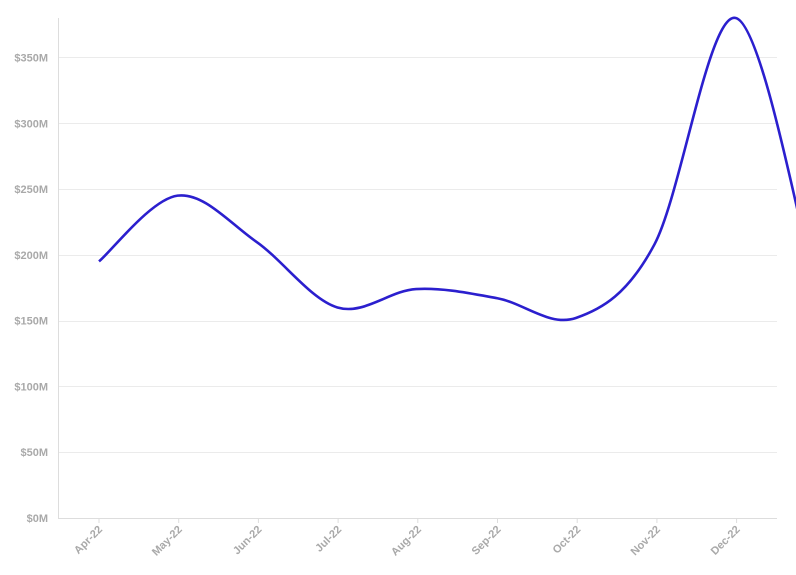 This screenshot has height=575, width=796. What do you see at coordinates (406, 541) in the screenshot?
I see `x-tick-label: Aug-22` at bounding box center [406, 541].